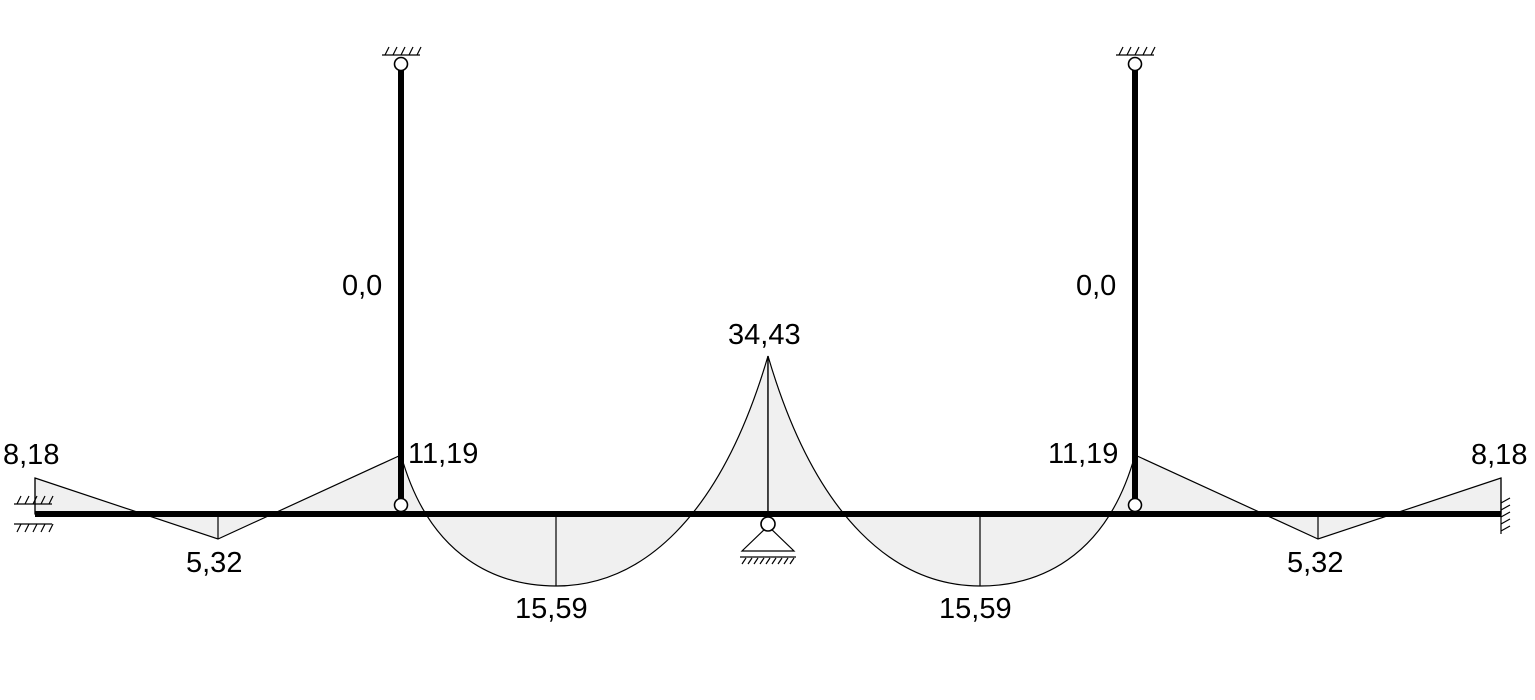  I want to click on label-right-joint: 11,19, so click(1083, 454).